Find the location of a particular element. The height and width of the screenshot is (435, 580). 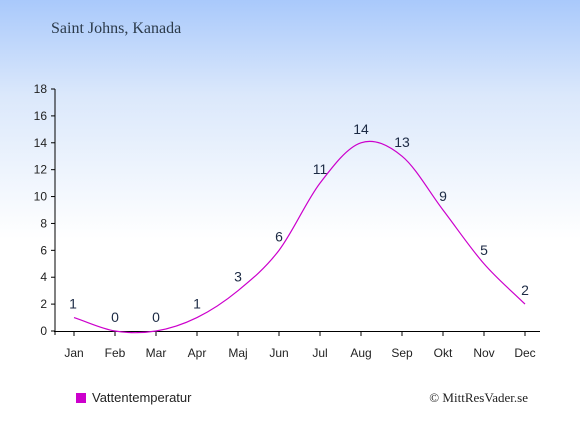

x-tick-label: Mar is located at coordinates (156, 353).